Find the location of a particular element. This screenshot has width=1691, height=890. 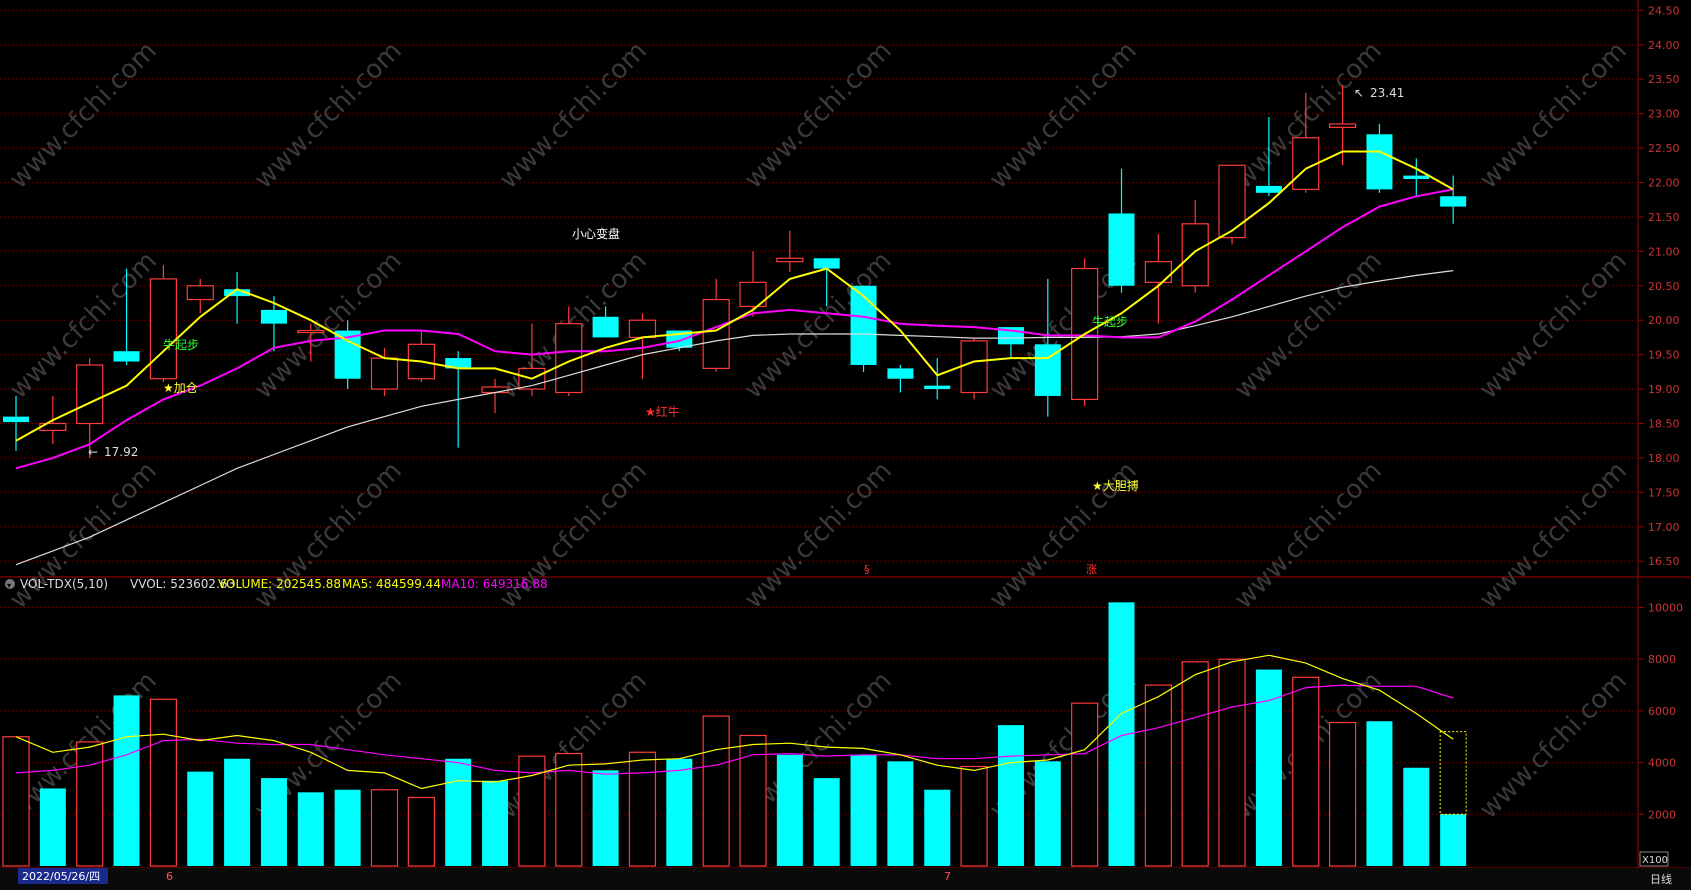

month-label-6: 6 is located at coordinates (169, 876).